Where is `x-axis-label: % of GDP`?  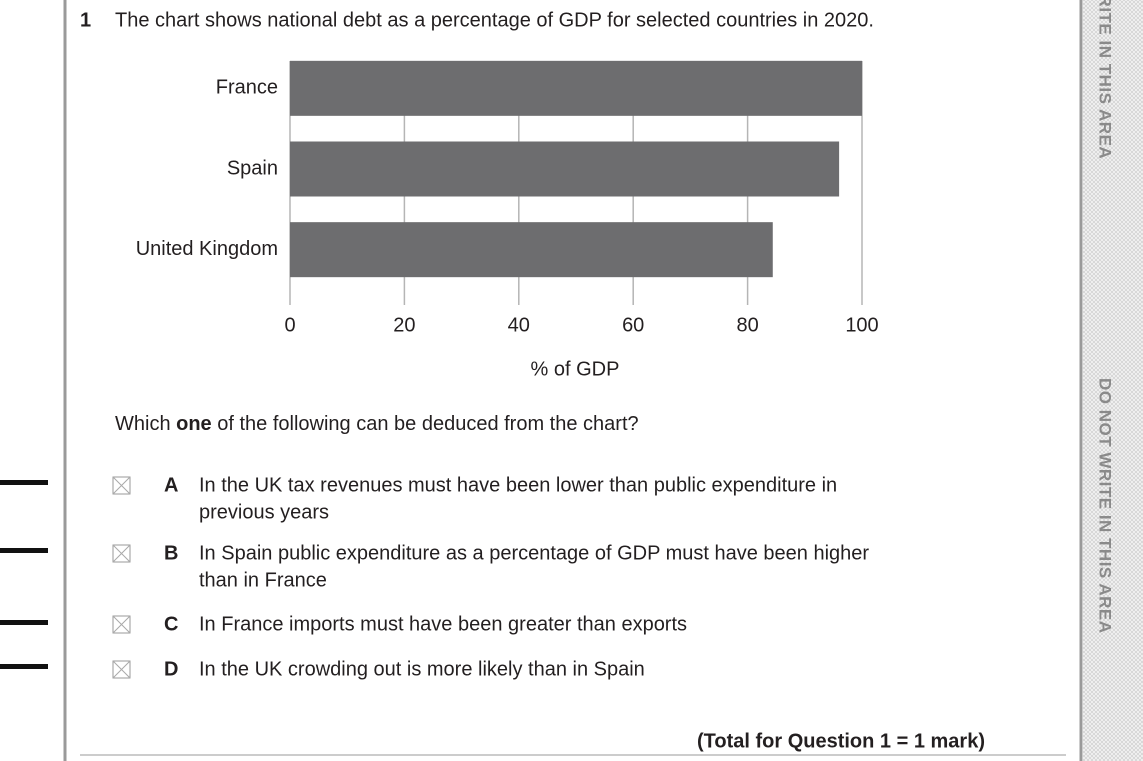
x-axis-label: % of GDP is located at coordinates (575, 369).